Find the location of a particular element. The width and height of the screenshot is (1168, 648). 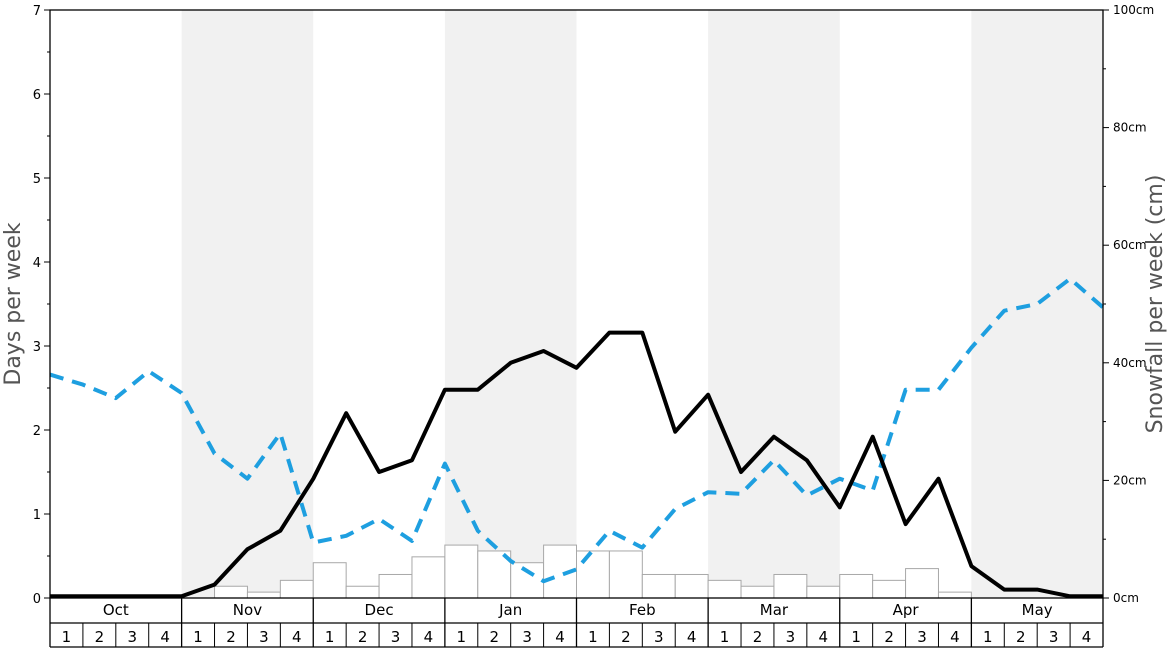

right-tick-label: 20cm is located at coordinates (1130, 480).